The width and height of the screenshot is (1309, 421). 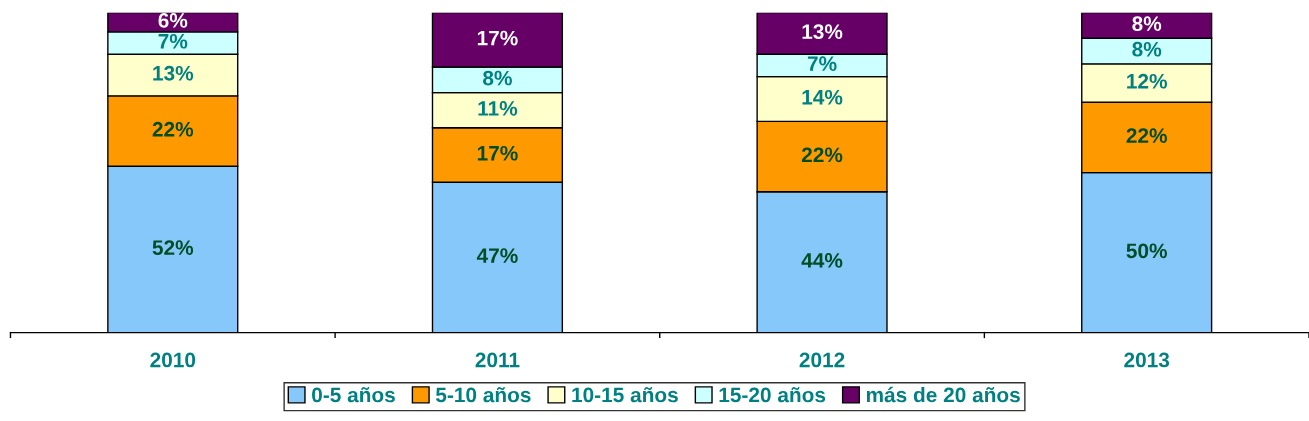 I want to click on legend-label: 10-15 años, so click(x=625, y=395).